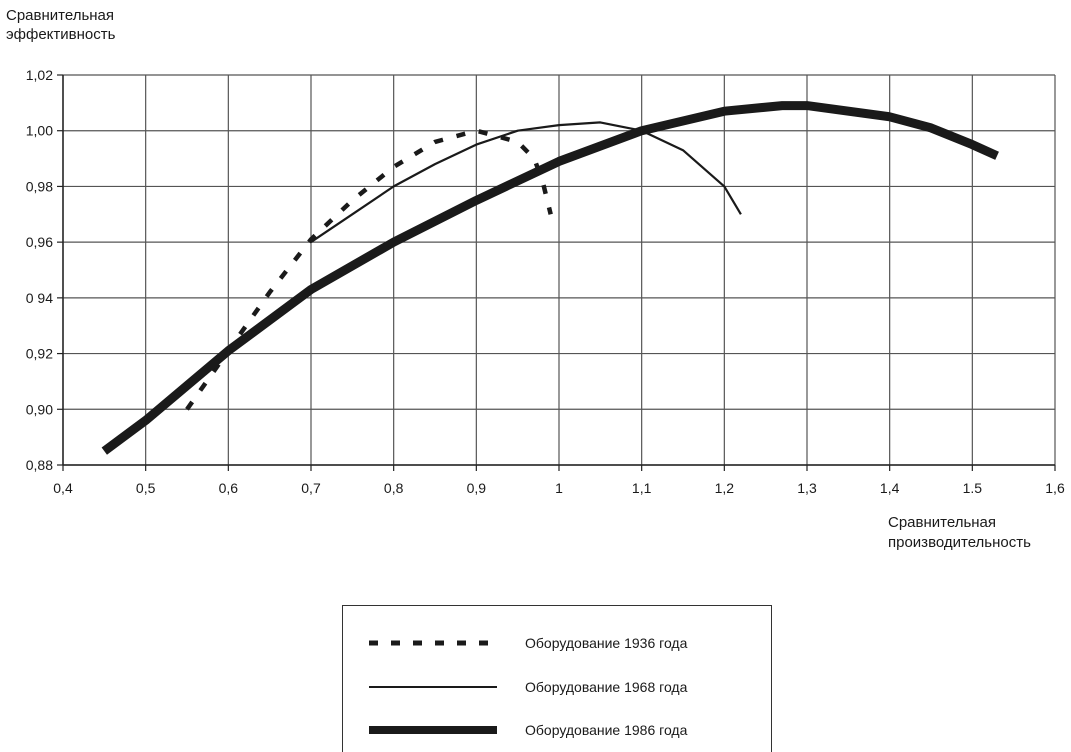 The image size is (1071, 752). I want to click on y-tick-label: 0,90, so click(39, 409).